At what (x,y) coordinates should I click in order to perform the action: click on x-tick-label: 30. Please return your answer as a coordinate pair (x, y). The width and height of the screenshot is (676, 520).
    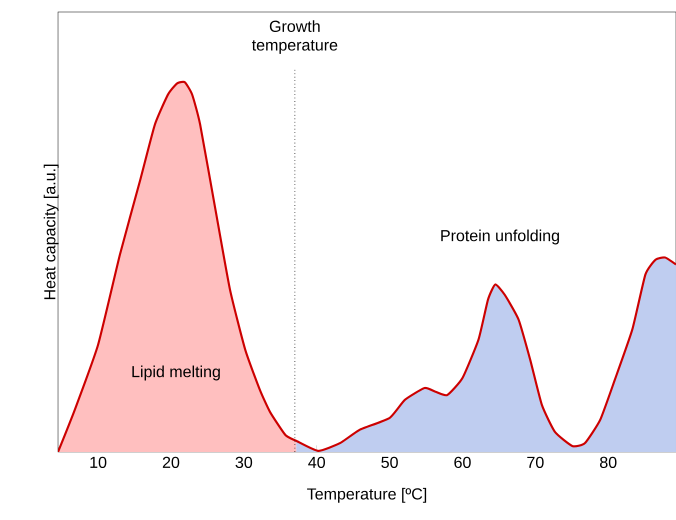
    Looking at the image, I should click on (244, 462).